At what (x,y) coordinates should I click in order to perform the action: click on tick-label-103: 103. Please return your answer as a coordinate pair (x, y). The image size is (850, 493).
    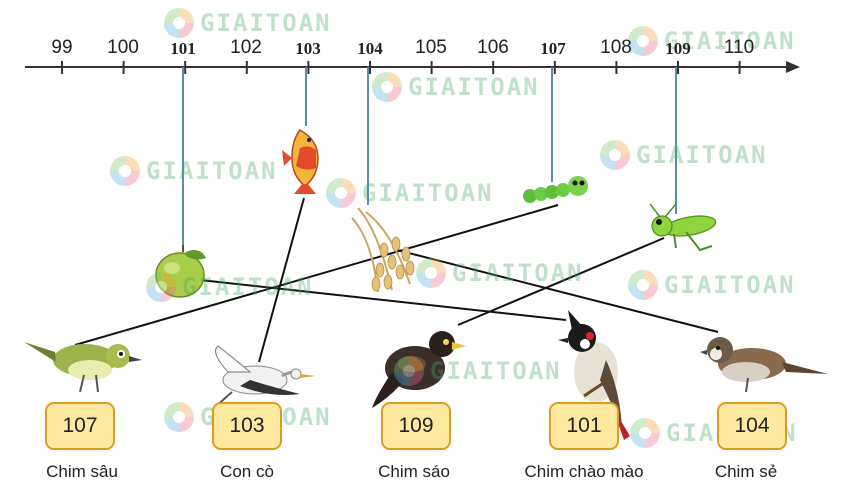
    Looking at the image, I should click on (308, 48).